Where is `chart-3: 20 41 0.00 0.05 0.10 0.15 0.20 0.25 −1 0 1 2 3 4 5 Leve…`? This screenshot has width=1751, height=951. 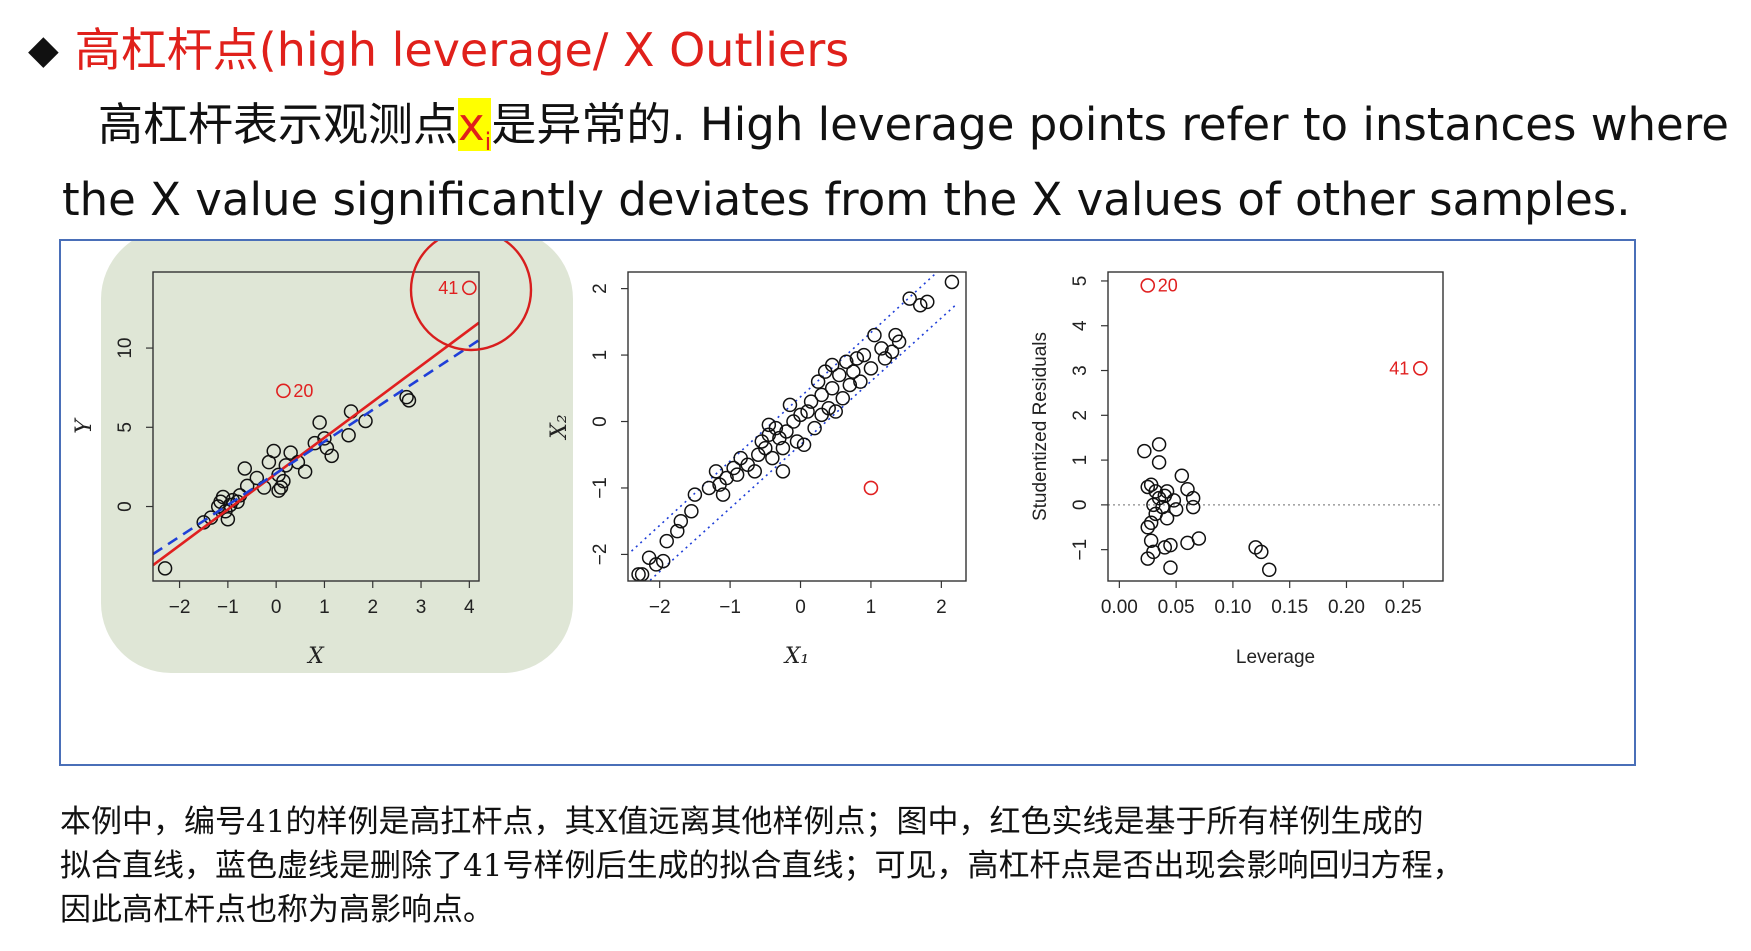 chart-3: 20 41 0.00 0.05 0.10 0.15 0.20 0.25 −1 0 1 2 3 4 5 Leve… is located at coordinates (1237, 469).